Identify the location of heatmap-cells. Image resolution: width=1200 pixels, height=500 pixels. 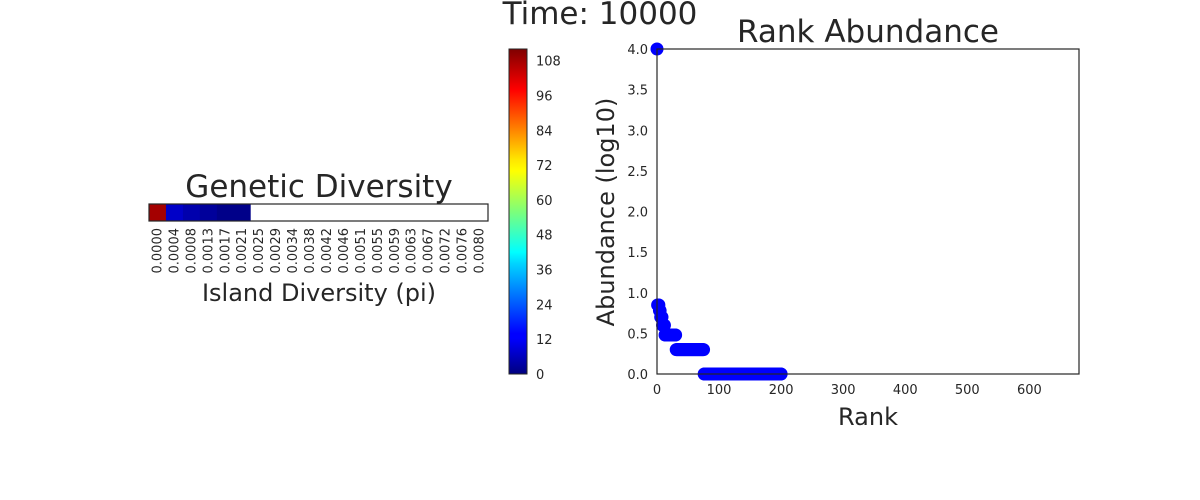
(319, 212).